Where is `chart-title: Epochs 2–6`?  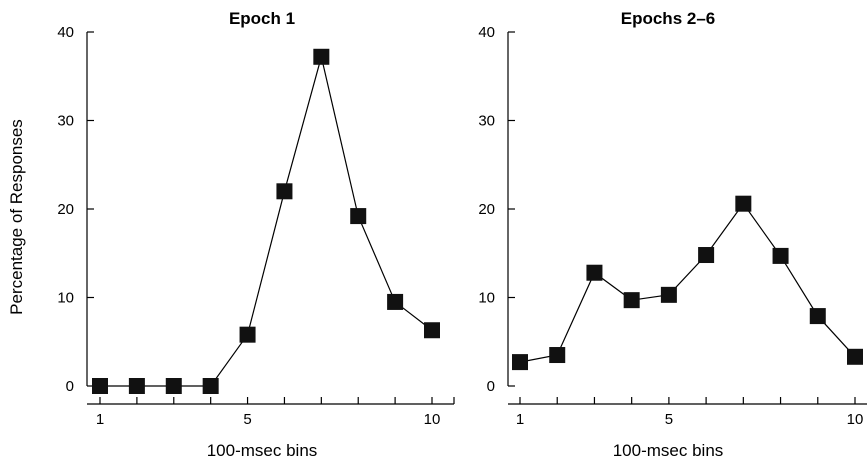
chart-title: Epochs 2–6 is located at coordinates (668, 18).